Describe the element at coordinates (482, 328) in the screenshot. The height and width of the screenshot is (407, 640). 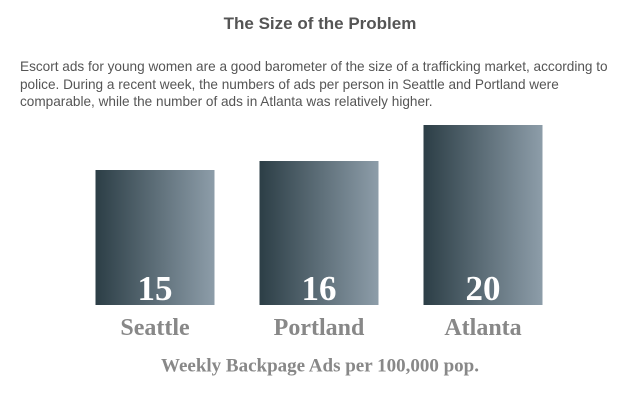
I see `x-tick-label: Atlanta` at that location.